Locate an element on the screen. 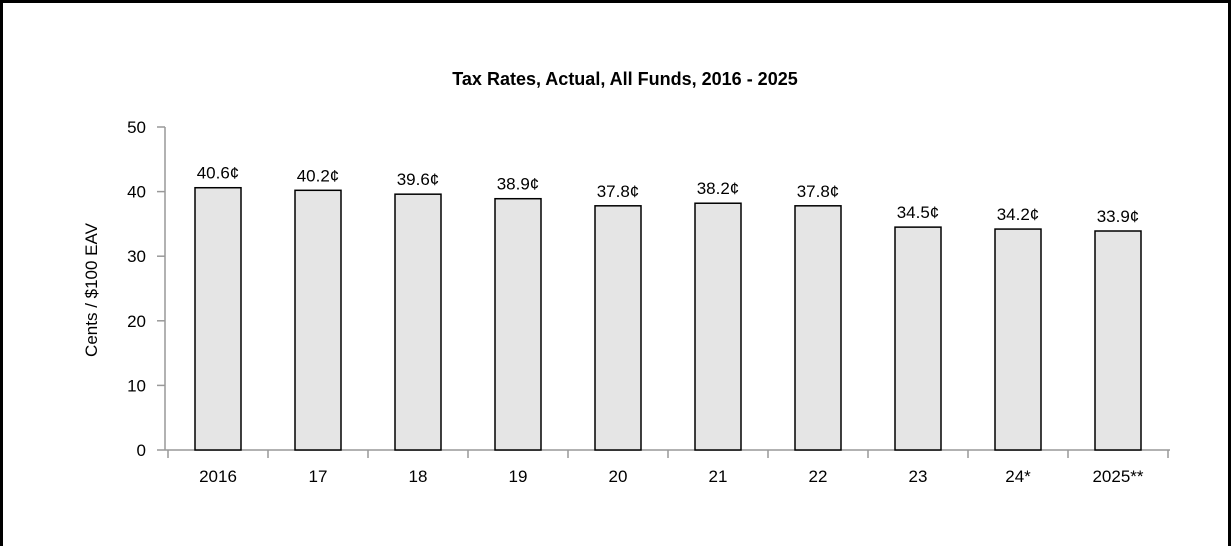 The image size is (1231, 546). y-axis: 0 10 20 30 40 50 is located at coordinates (146, 289).